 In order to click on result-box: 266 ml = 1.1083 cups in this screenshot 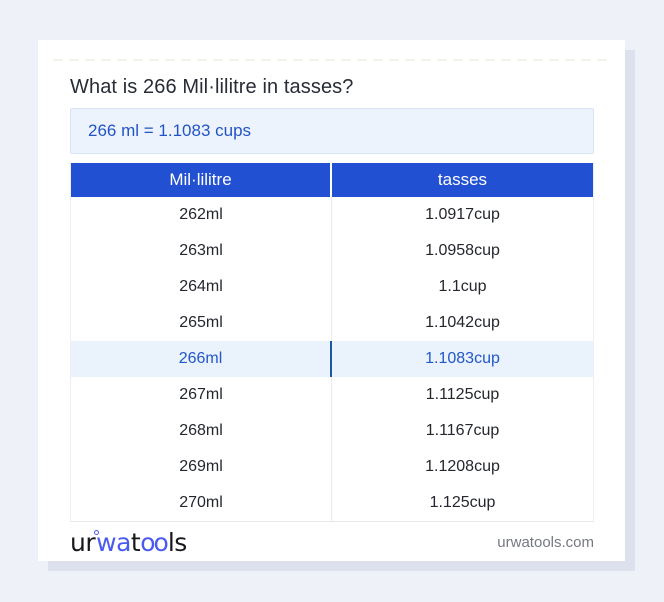, I will do `click(332, 131)`.